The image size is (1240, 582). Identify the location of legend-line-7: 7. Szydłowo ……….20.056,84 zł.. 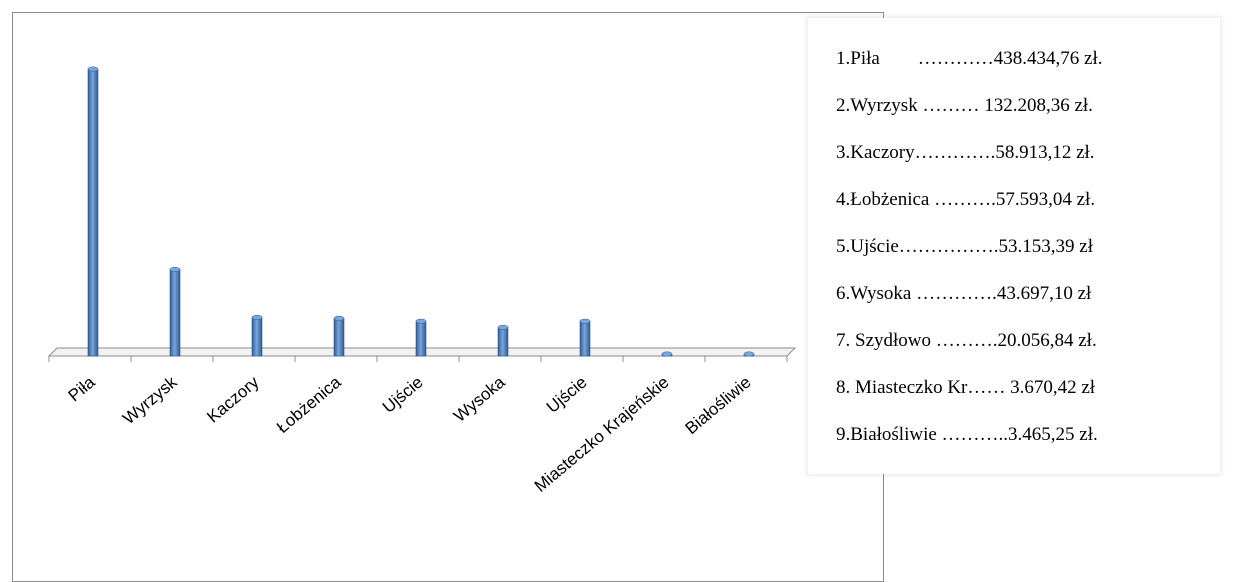
(966, 340).